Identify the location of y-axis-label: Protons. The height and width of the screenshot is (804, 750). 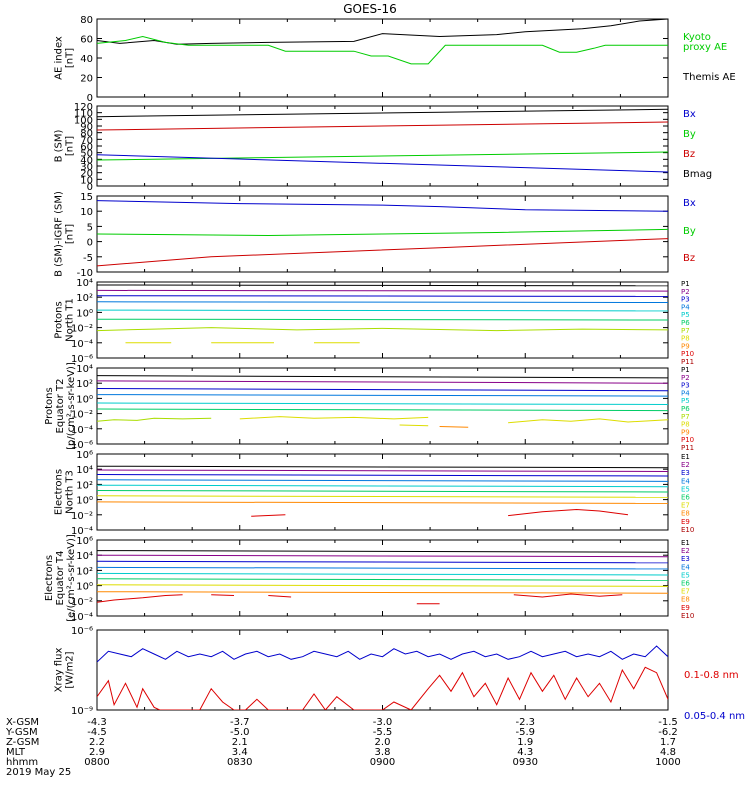
(59, 319).